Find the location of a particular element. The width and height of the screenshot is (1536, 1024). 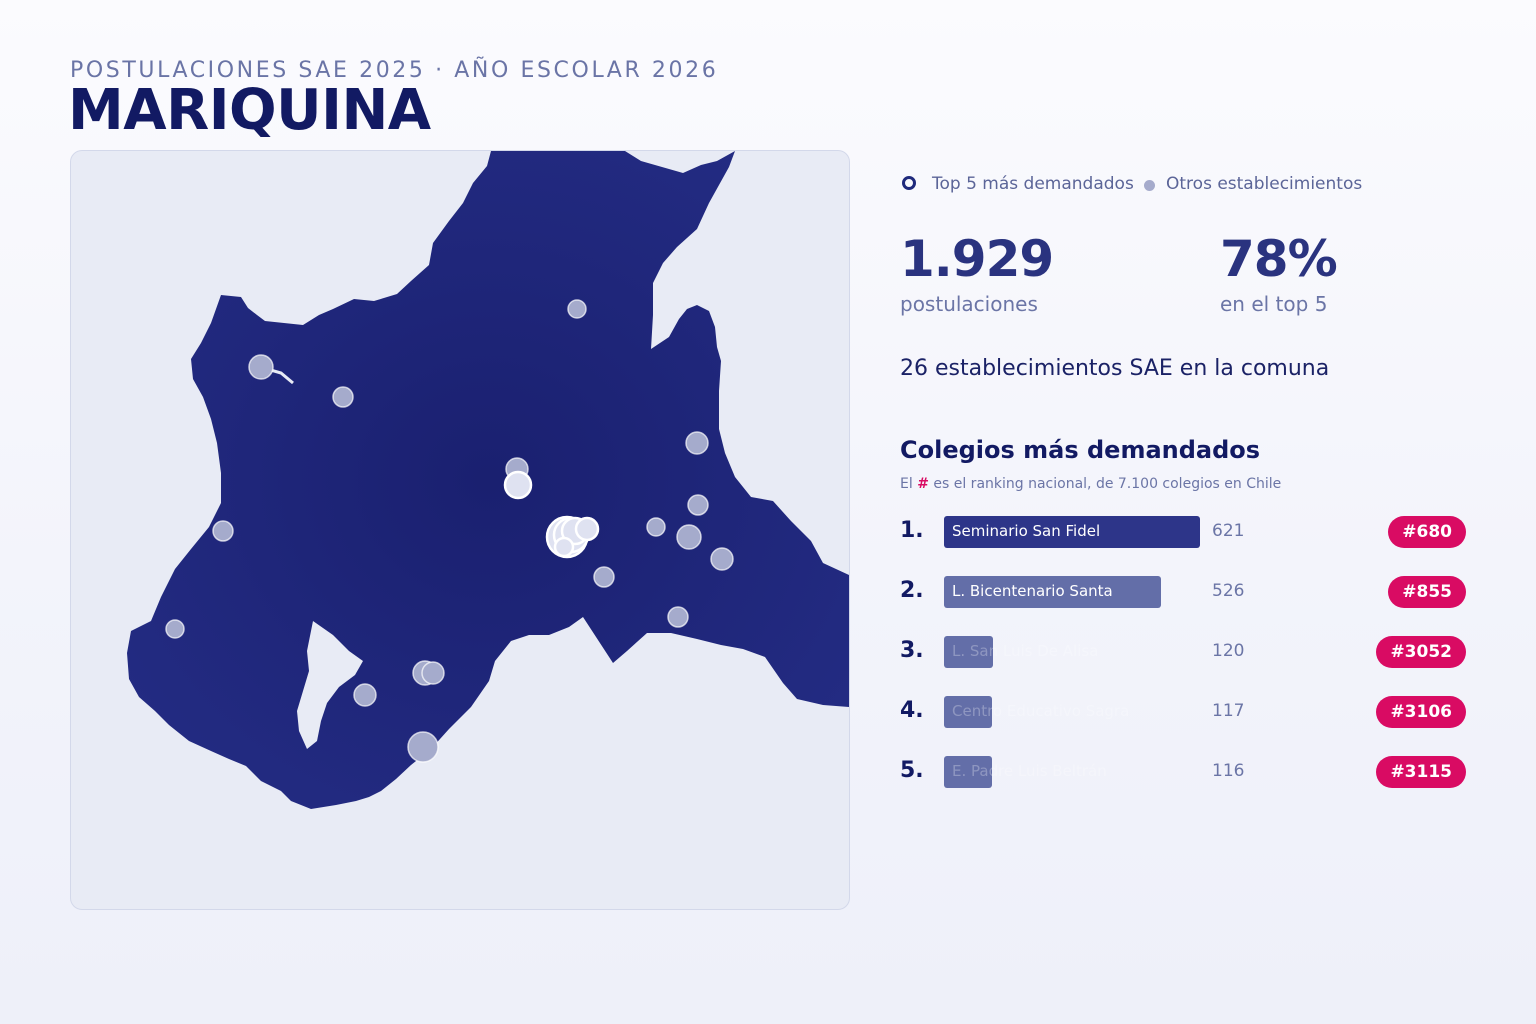

school-name: E. Padre Luis Beltrán is located at coordinates (1029, 771).